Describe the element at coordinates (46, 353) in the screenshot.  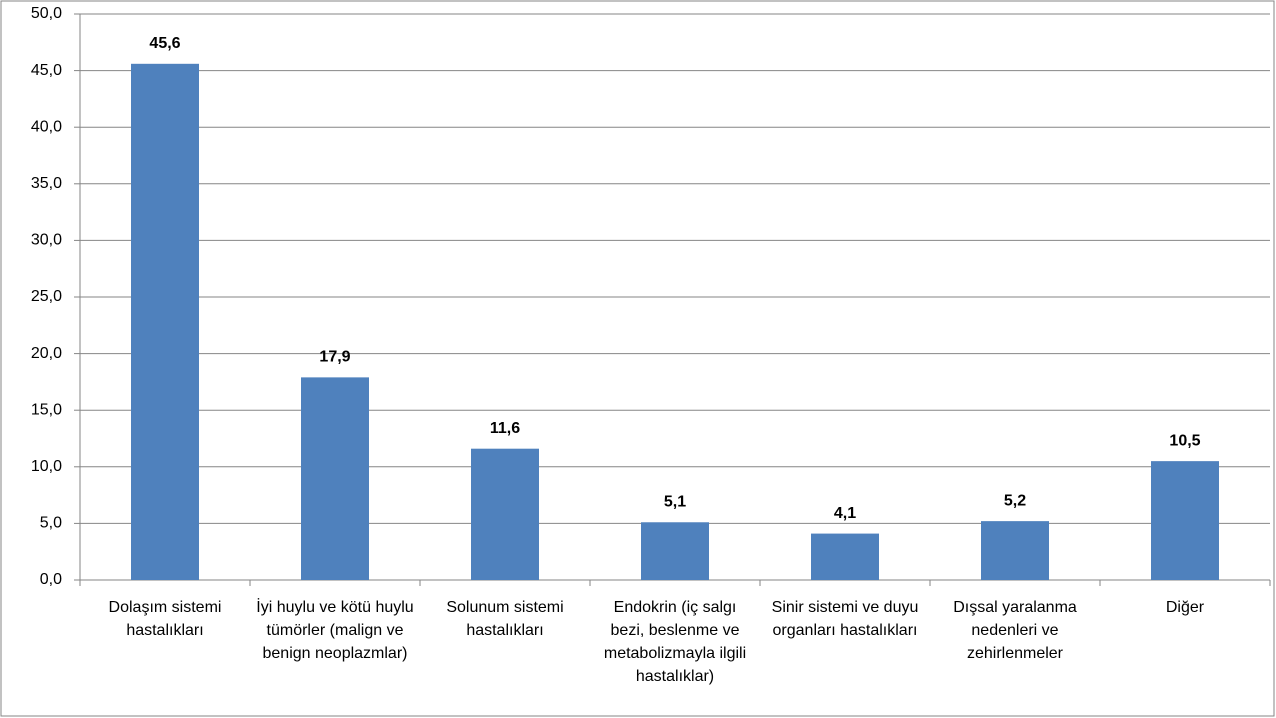
I see `y-tick-label: 20,0` at that location.